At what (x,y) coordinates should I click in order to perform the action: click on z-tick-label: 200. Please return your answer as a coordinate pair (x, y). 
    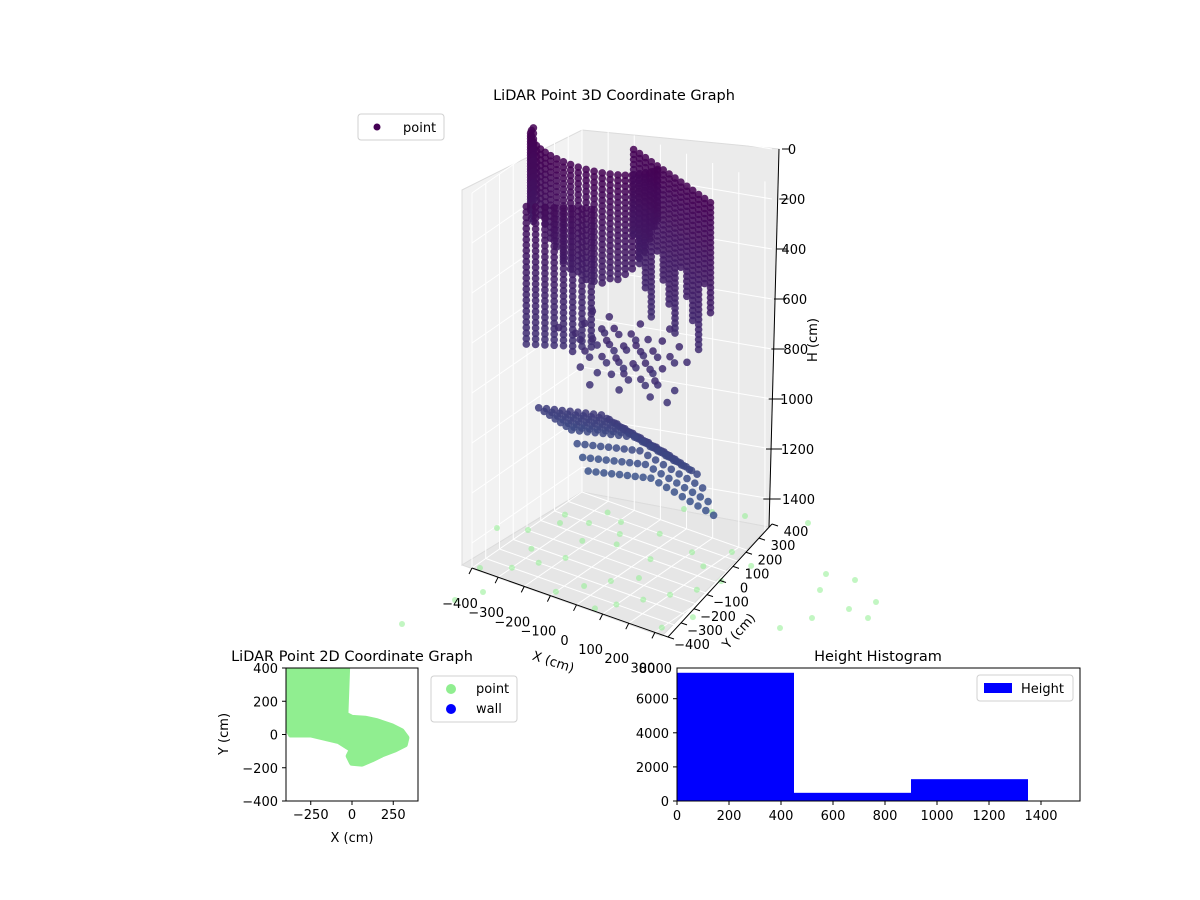
    Looking at the image, I should click on (793, 200).